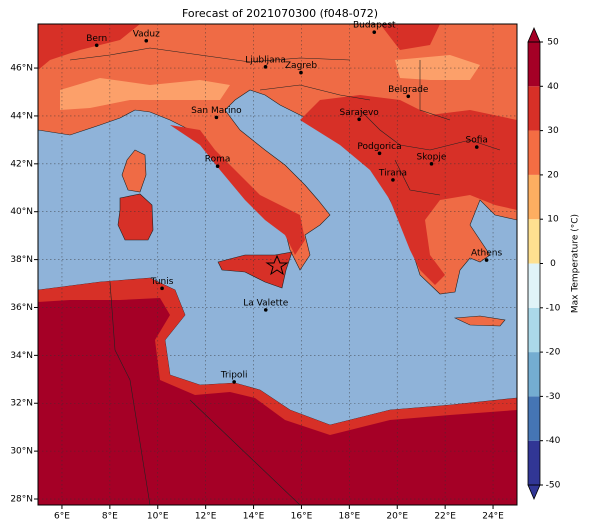 The image size is (592, 529). Describe the element at coordinates (216, 111) in the screenshot. I see `city-label: San Marino` at that location.